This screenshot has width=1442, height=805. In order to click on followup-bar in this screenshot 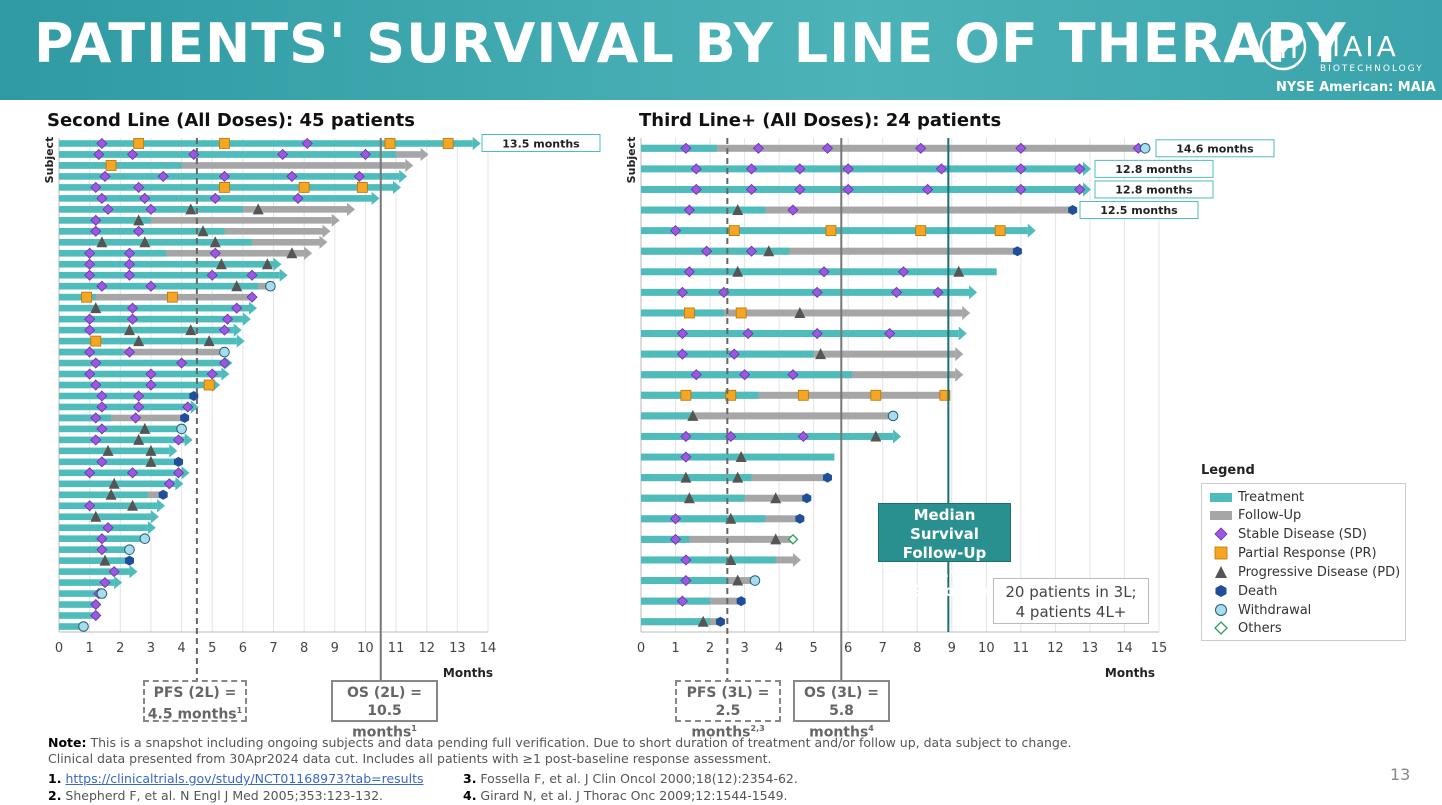, I will do `click(122, 418)`.